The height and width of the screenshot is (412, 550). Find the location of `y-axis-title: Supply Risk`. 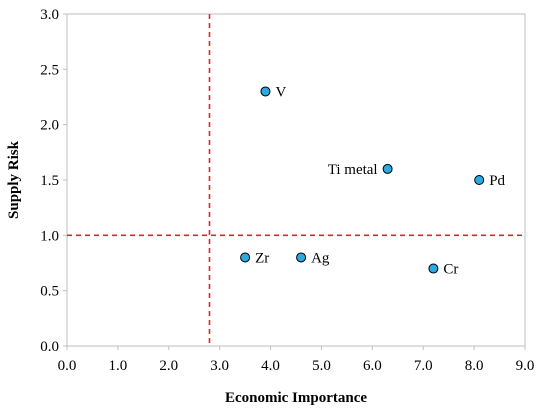

y-axis-title: Supply Risk is located at coordinates (14, 179).